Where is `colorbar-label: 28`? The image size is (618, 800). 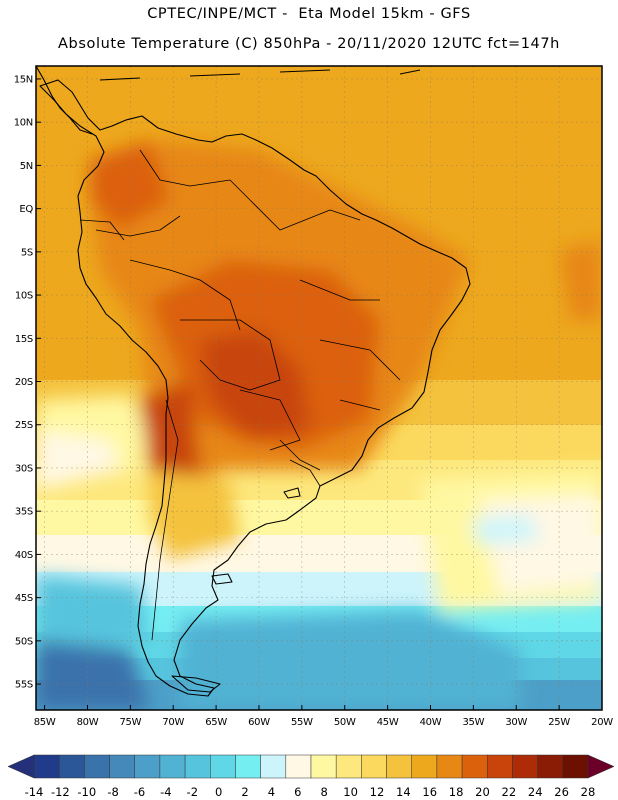 colorbar-label: 28 is located at coordinates (588, 792).